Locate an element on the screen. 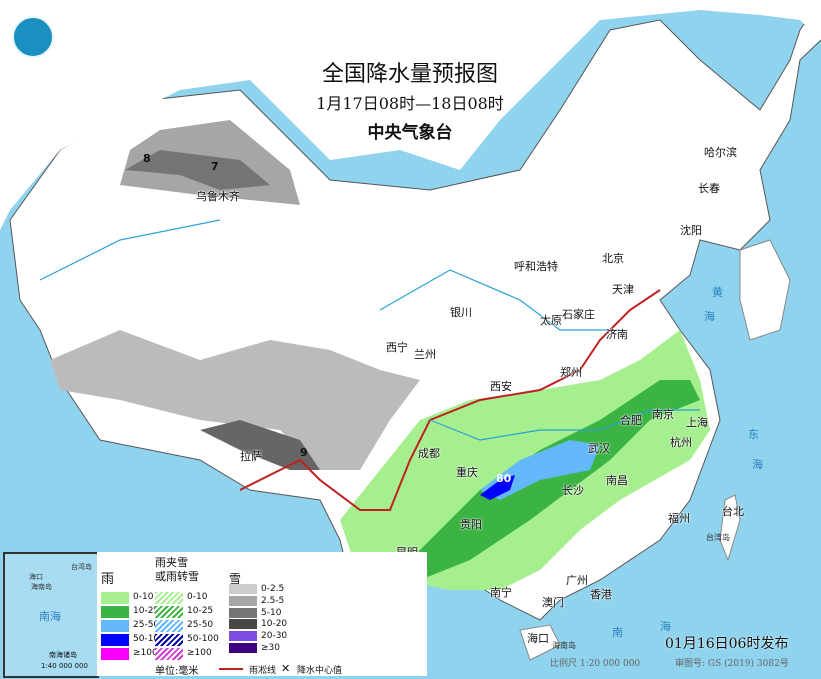 The width and height of the screenshot is (821, 679). legend-label-snow: 0-2.5 is located at coordinates (273, 589).